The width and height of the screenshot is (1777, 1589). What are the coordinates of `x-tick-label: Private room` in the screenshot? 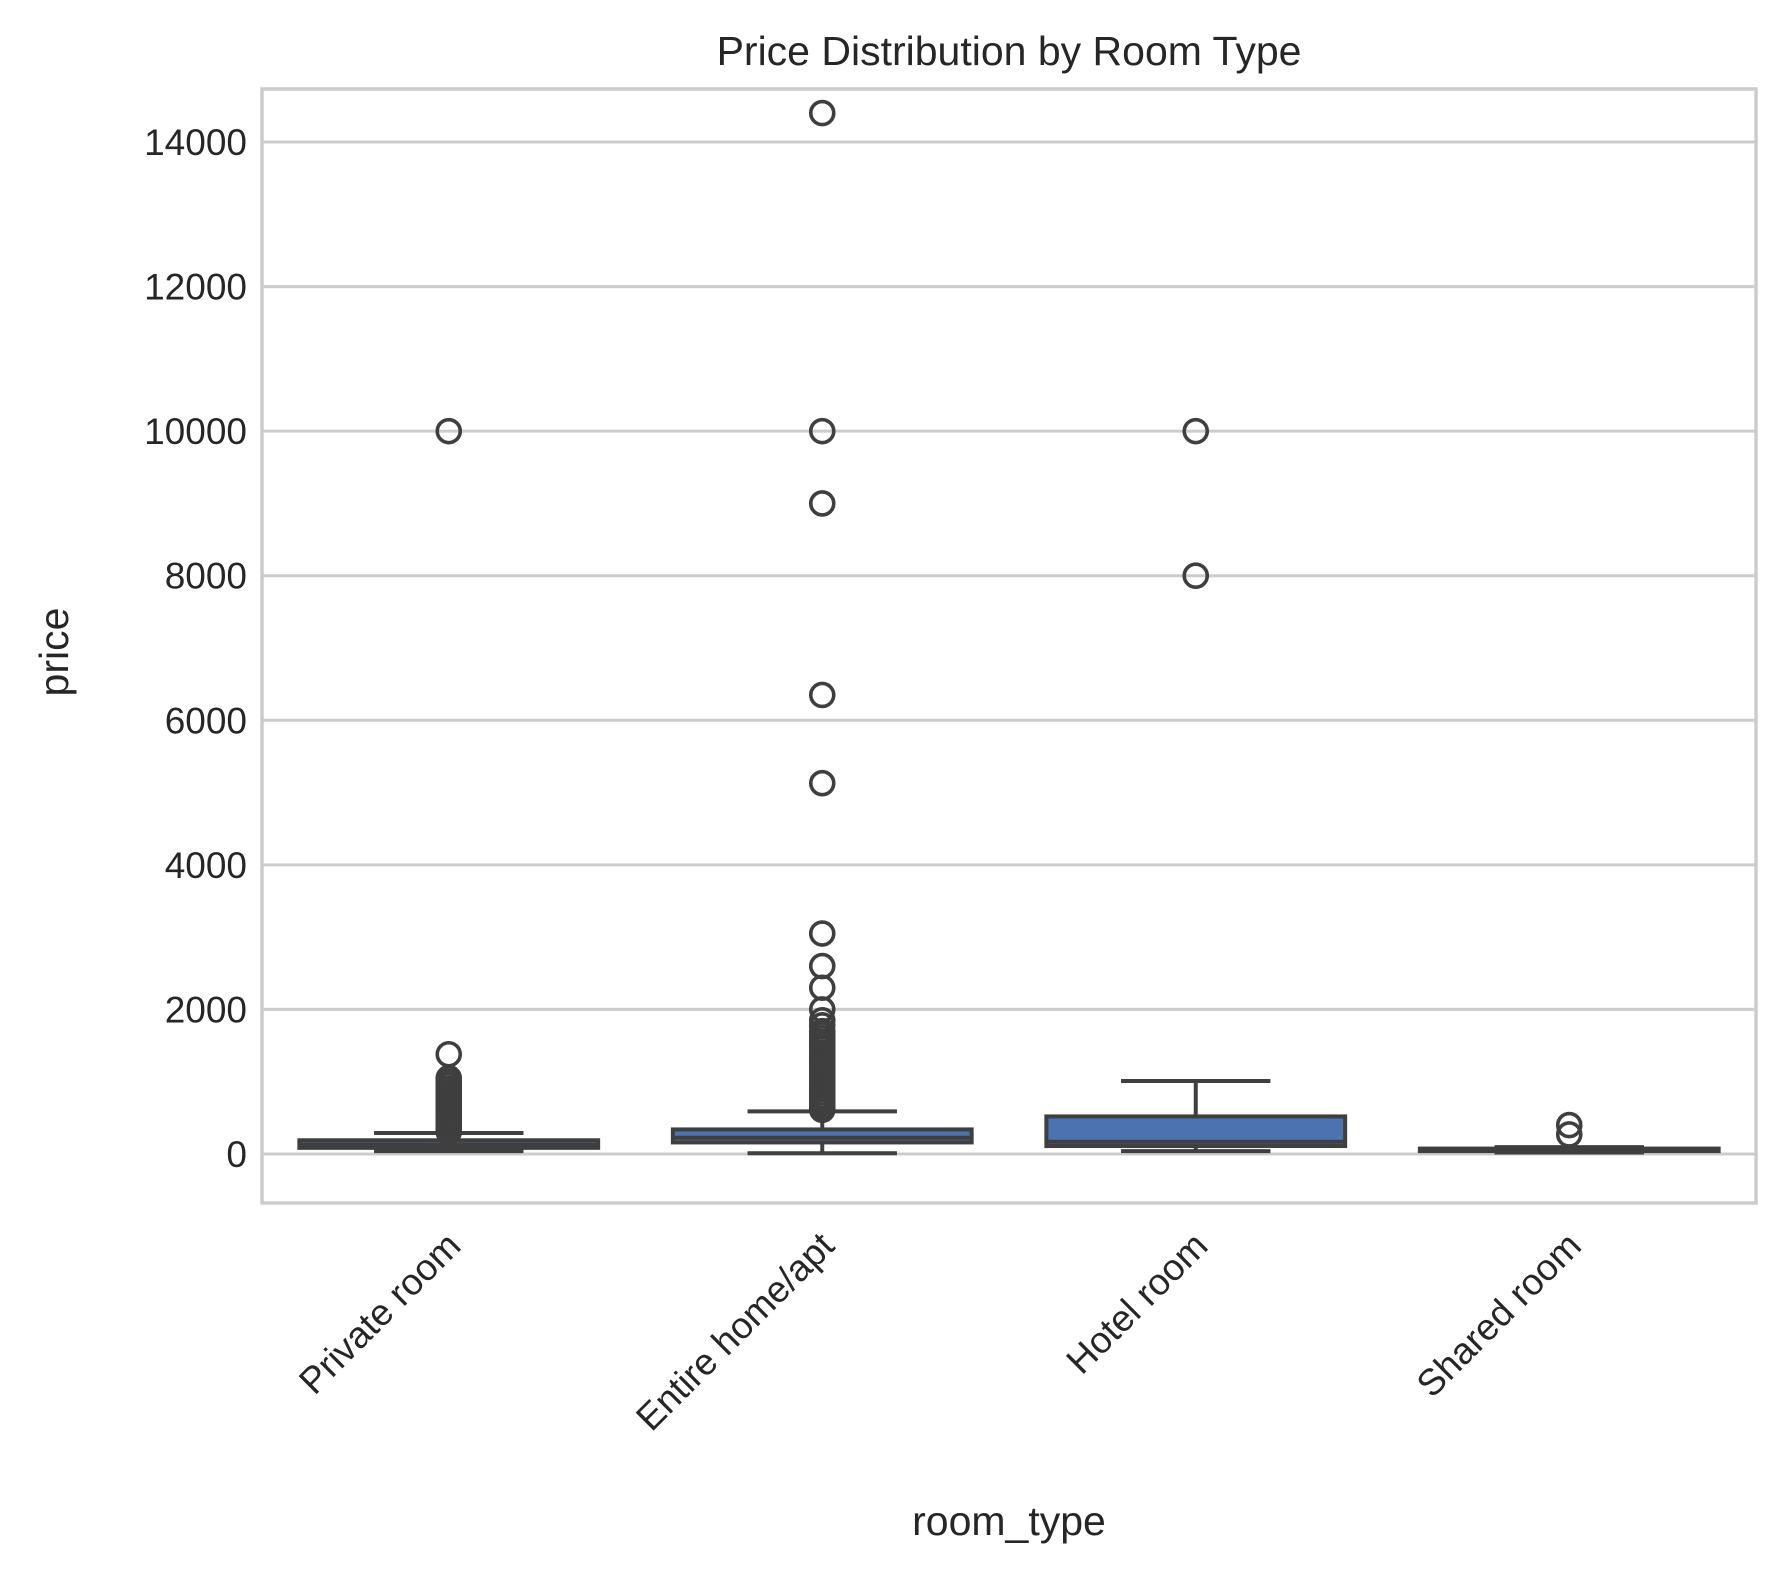 It's located at (379, 1313).